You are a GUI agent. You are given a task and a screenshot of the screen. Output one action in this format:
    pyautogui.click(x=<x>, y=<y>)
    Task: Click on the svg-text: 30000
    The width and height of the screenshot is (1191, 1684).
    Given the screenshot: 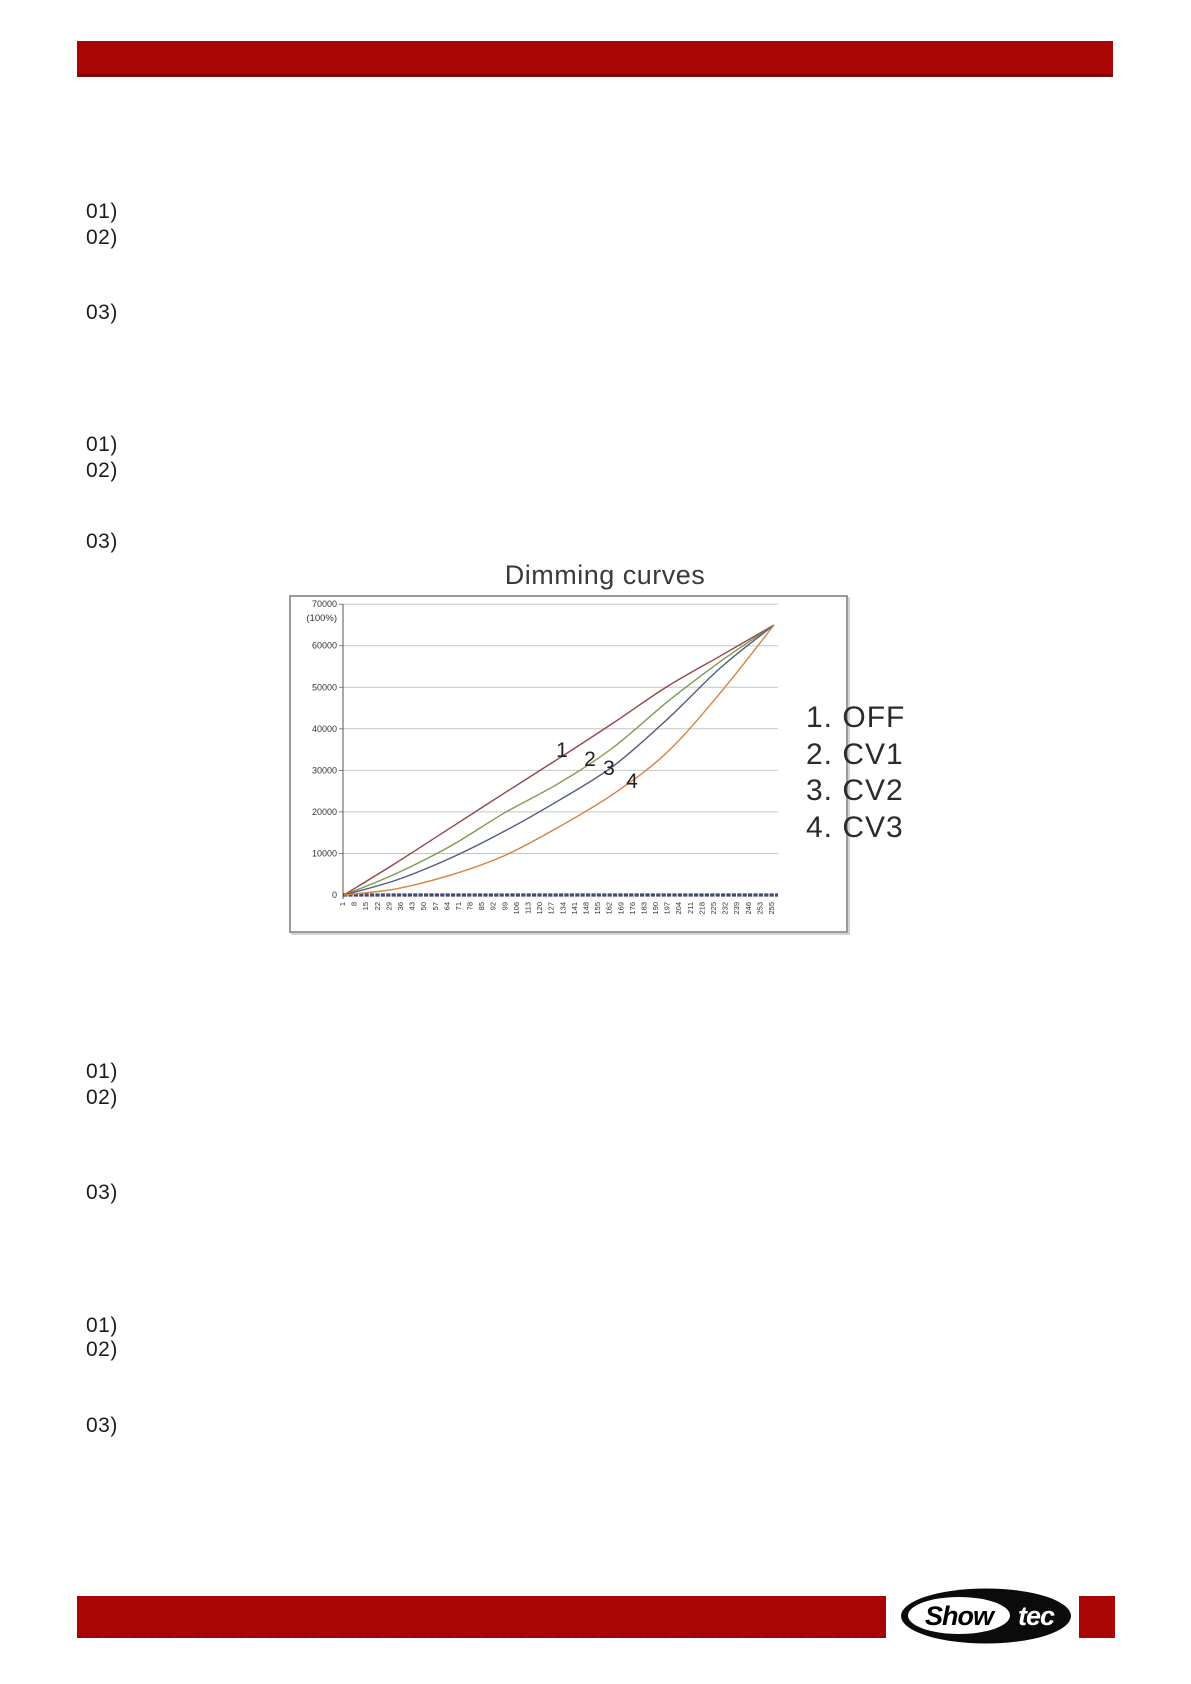 What is the action you would take?
    pyautogui.click(x=324, y=770)
    